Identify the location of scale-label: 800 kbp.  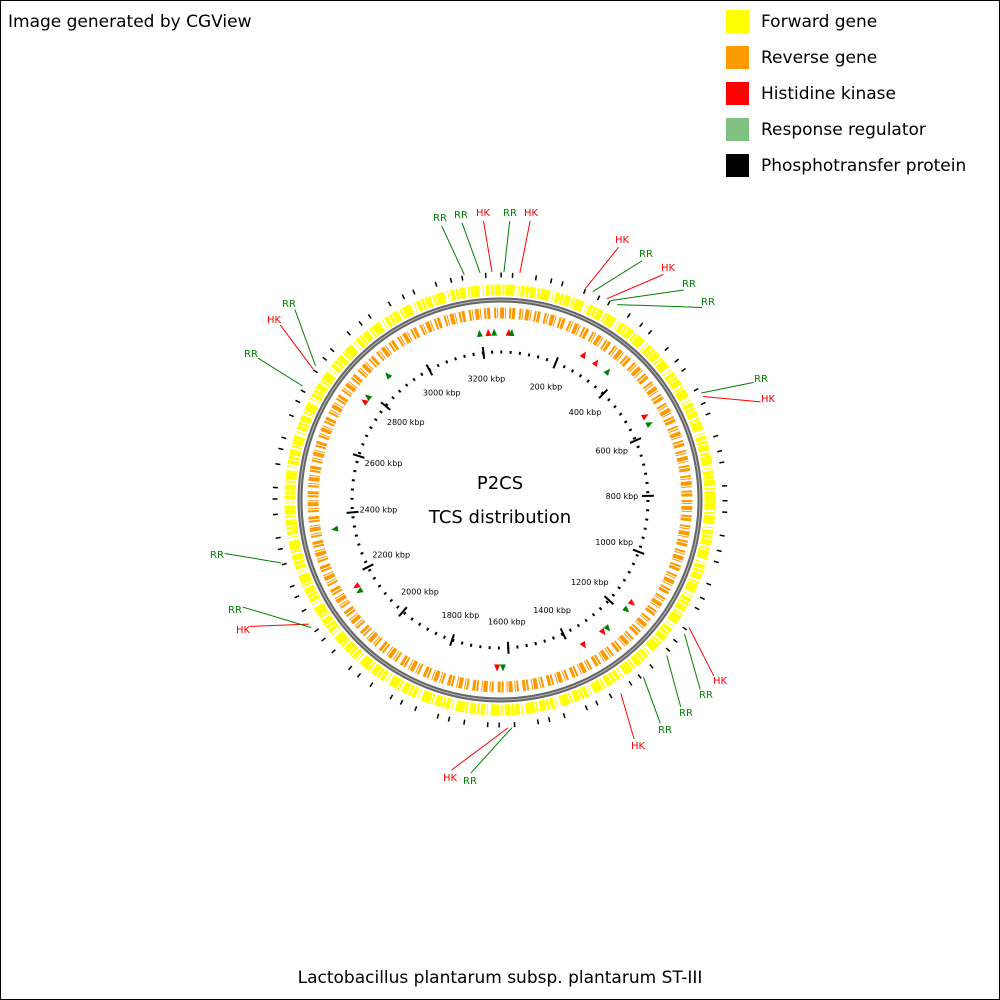
(622, 496).